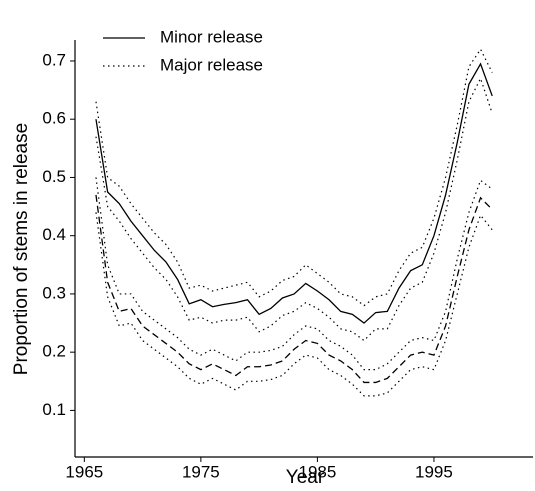  What do you see at coordinates (317, 471) in the screenshot?
I see `x-tick-label: 1985` at bounding box center [317, 471].